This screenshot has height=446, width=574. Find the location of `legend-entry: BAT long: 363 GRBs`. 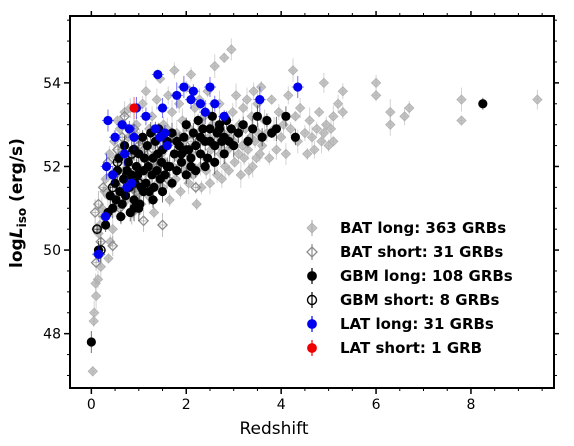

legend-entry: BAT long: 363 GRBs is located at coordinates (406, 228).